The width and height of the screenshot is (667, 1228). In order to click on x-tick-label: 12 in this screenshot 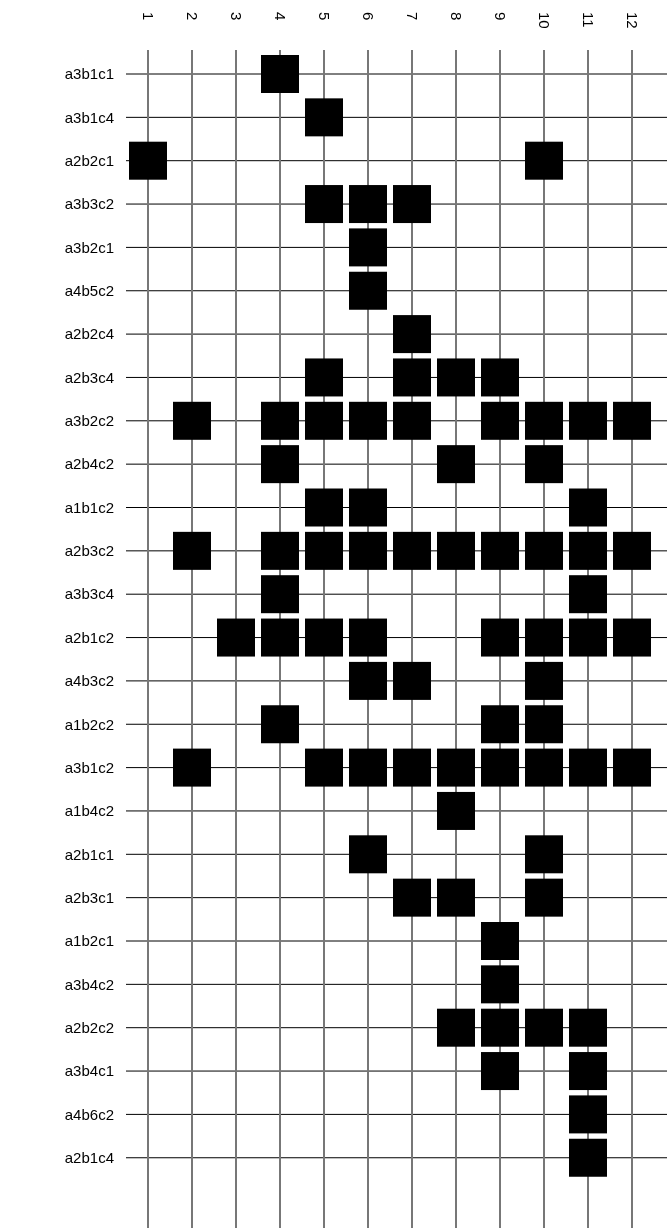, I will do `click(632, 20)`.